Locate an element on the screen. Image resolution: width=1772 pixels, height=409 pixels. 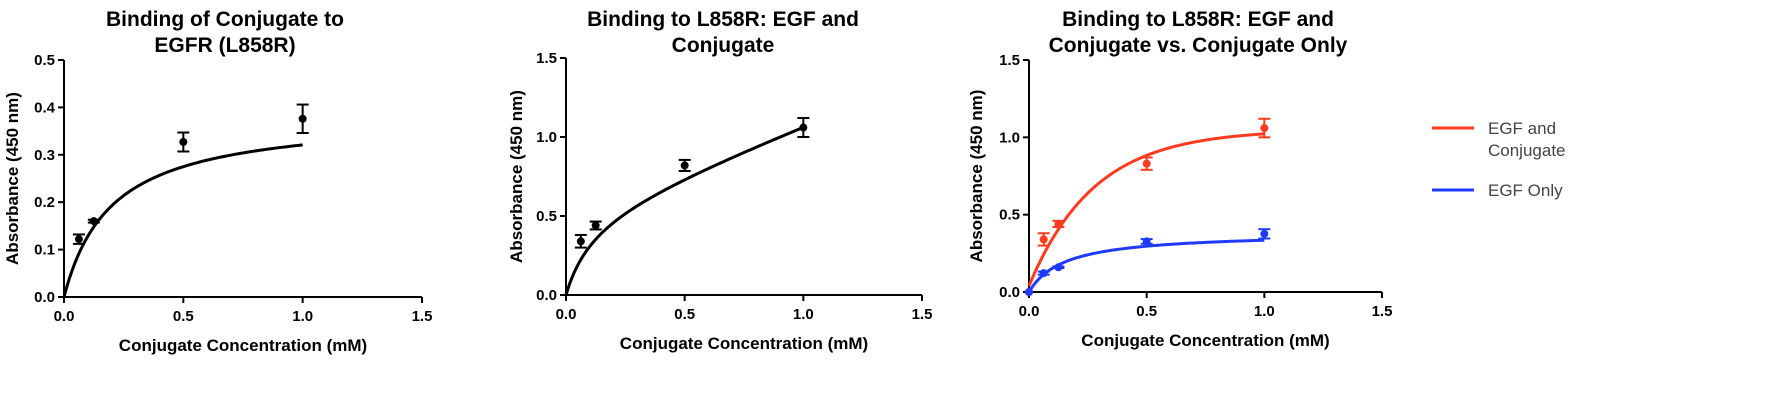
chart-title-line: Conjugate is located at coordinates (723, 45).